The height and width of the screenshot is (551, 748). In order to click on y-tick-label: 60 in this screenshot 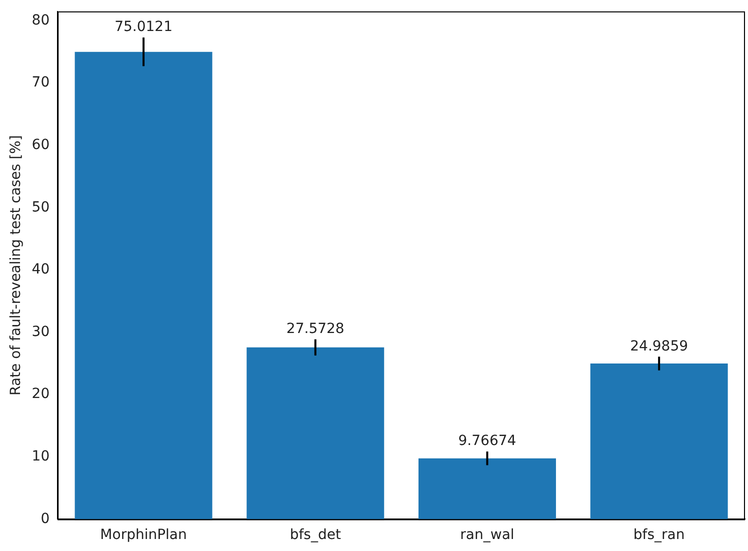, I will do `click(41, 145)`.